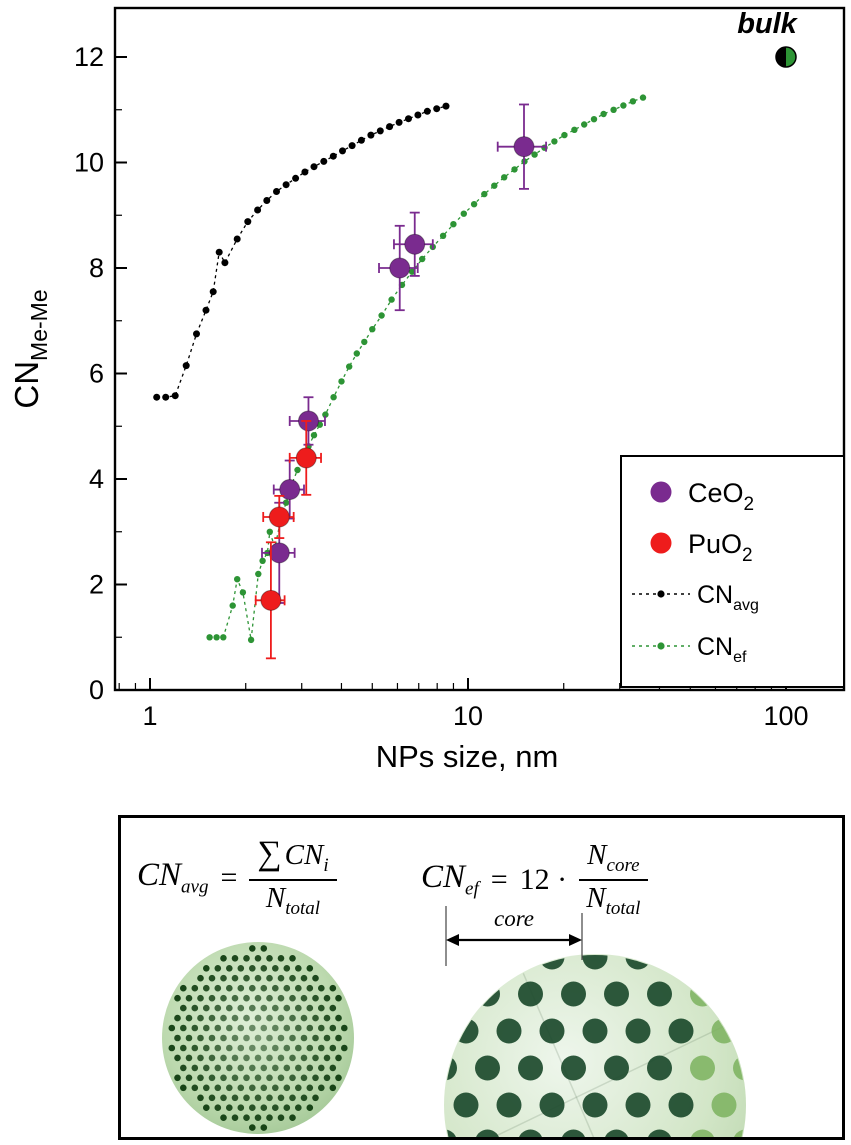  I want to click on legend-label: CNavg, so click(728, 597).